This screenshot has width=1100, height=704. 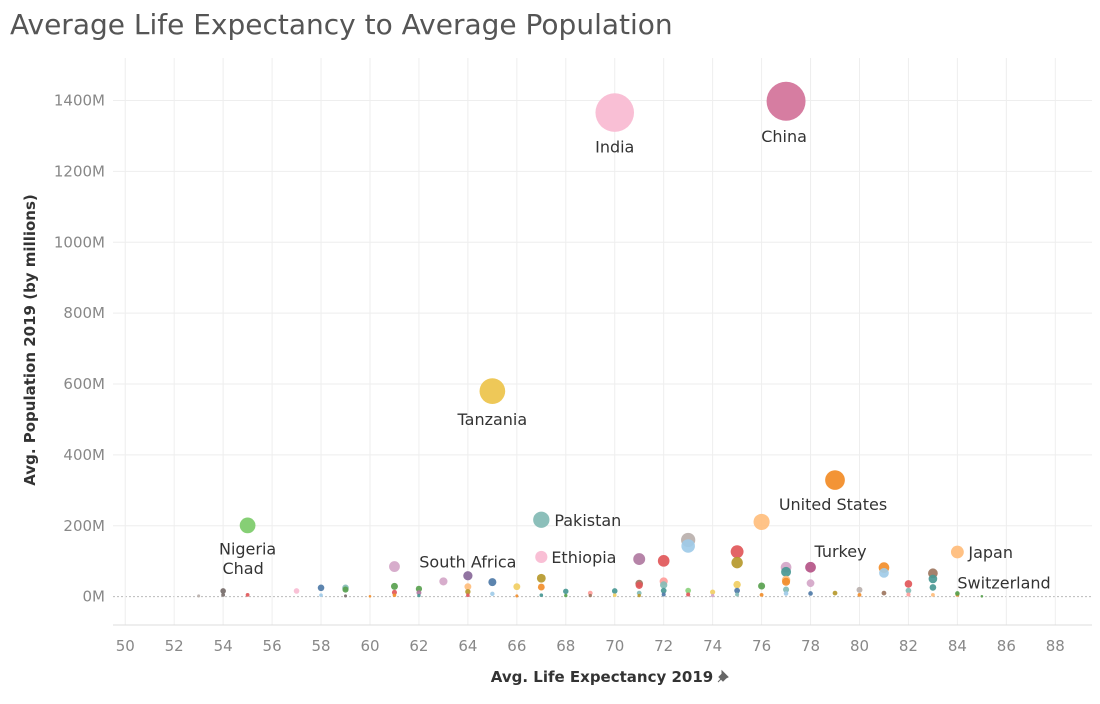 What do you see at coordinates (957, 646) in the screenshot?
I see `x-tick-label: 84` at bounding box center [957, 646].